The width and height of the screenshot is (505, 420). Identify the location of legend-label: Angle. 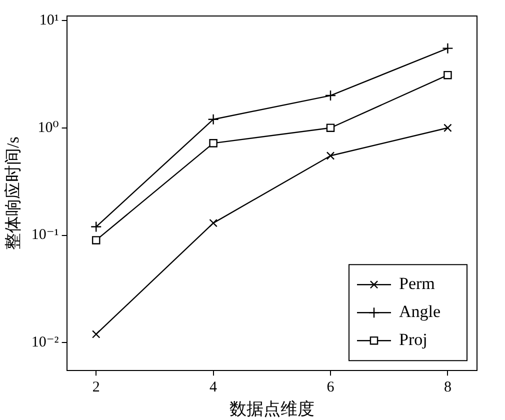
(420, 312).